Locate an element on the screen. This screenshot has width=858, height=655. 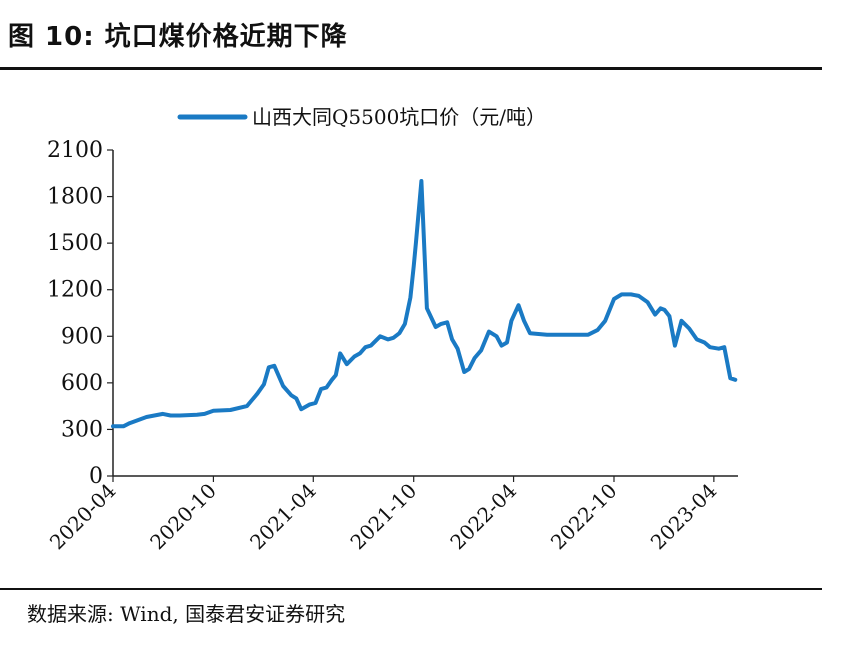
y-tick-label: 600 is located at coordinates (82, 383).